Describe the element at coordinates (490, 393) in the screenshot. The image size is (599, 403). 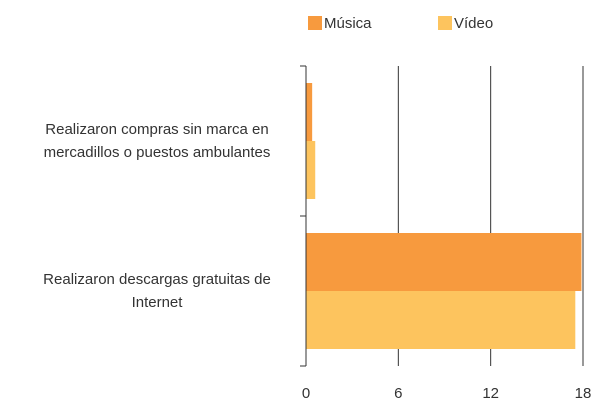
I see `x-tick-label: 12` at that location.